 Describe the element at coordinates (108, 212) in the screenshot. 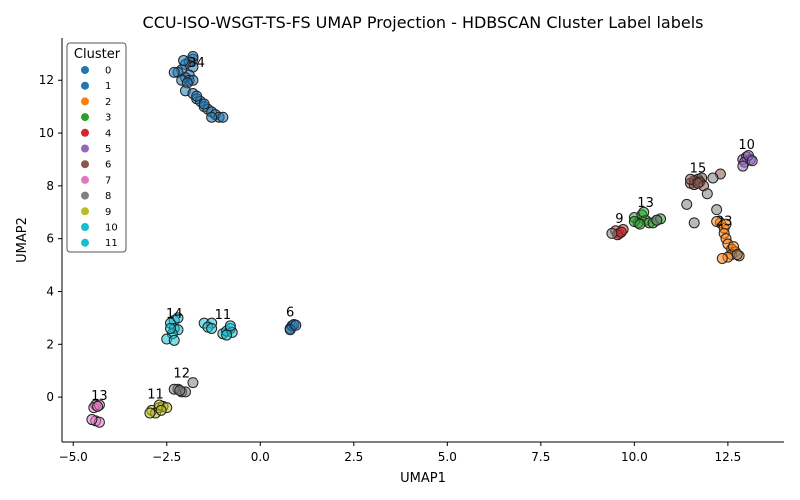

I see `legend-label: 9` at that location.